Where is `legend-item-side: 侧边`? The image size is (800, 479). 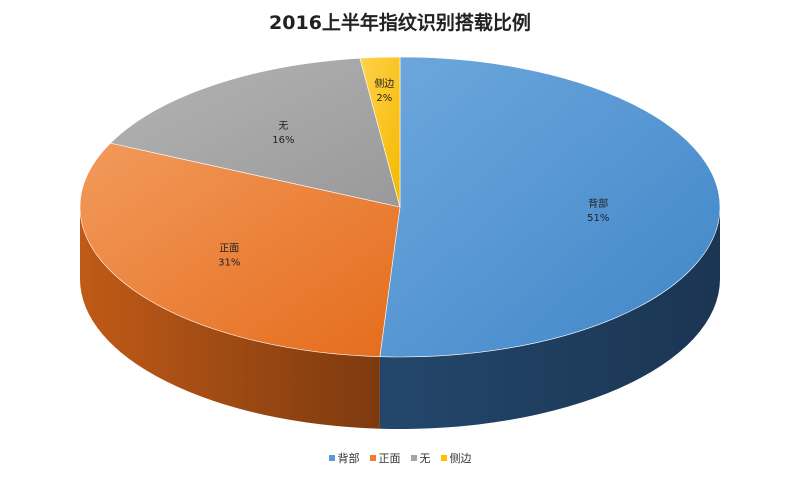
legend-item-side: 侧边 is located at coordinates (456, 458).